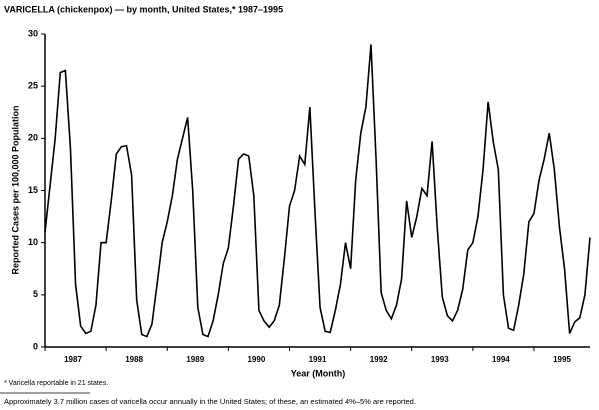 This screenshot has width=599, height=410. What do you see at coordinates (33, 242) in the screenshot?
I see `y-tick-label: 10` at bounding box center [33, 242].